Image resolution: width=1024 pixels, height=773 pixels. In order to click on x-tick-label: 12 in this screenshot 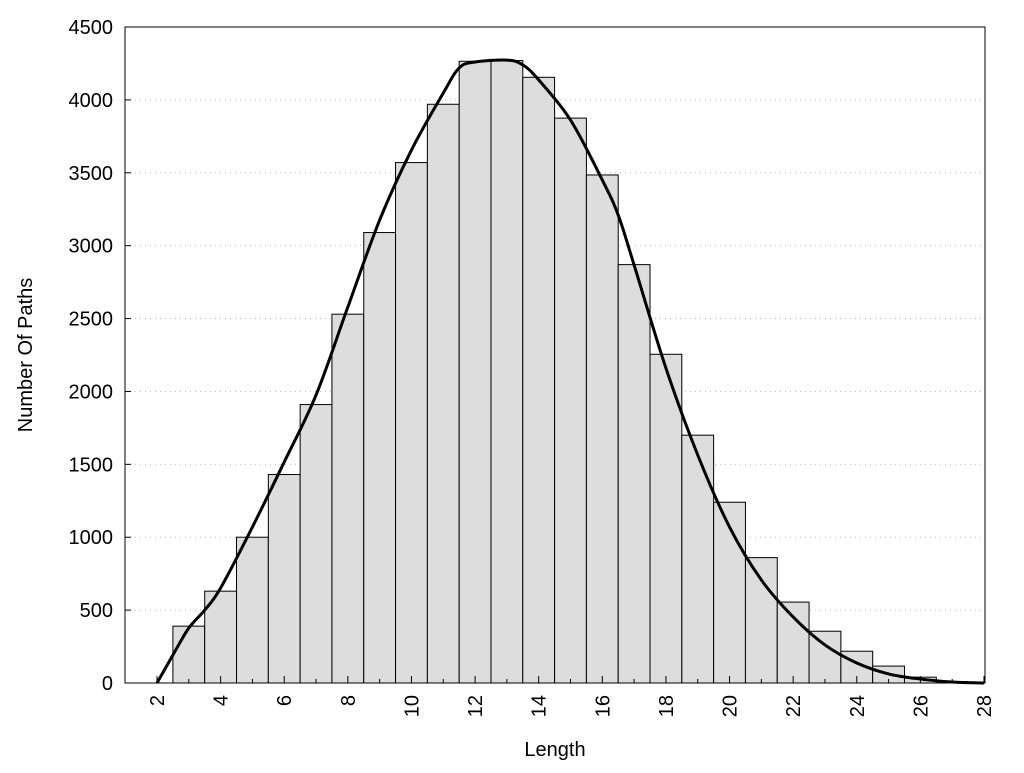, I will do `click(476, 706)`.